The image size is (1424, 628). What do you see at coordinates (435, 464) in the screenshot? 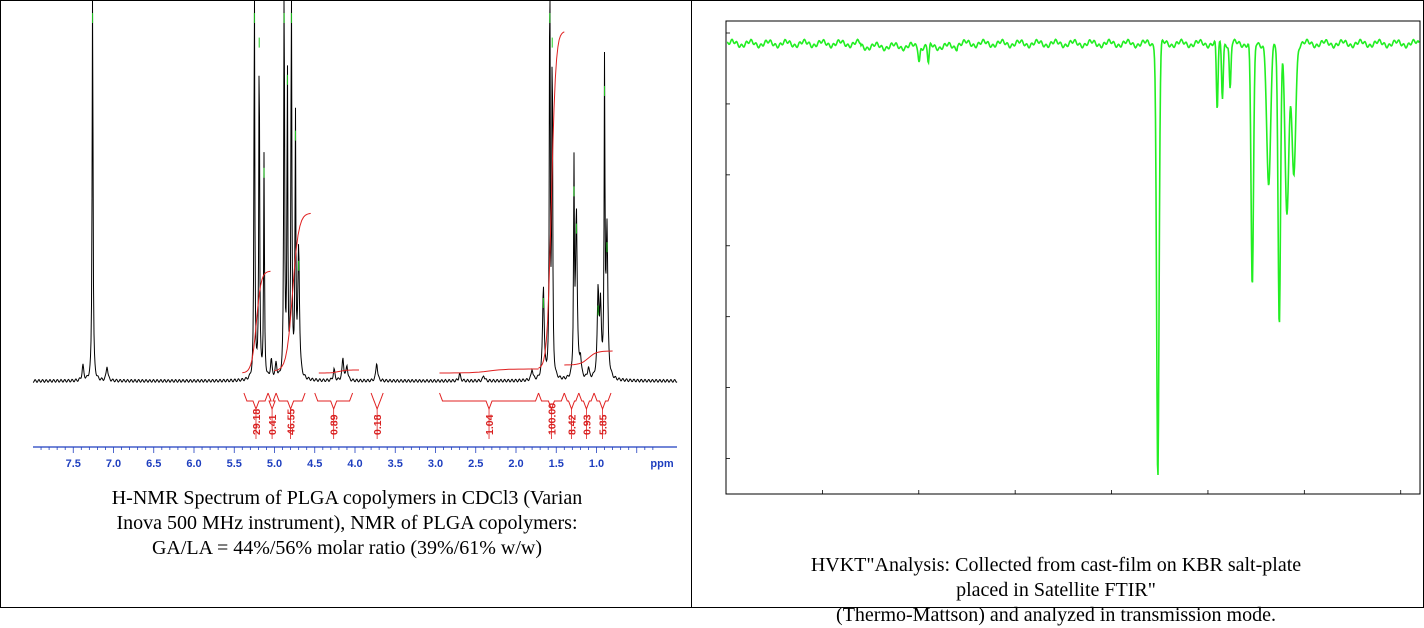
I see `nmr-x-tick-label: 3.0` at bounding box center [435, 464].